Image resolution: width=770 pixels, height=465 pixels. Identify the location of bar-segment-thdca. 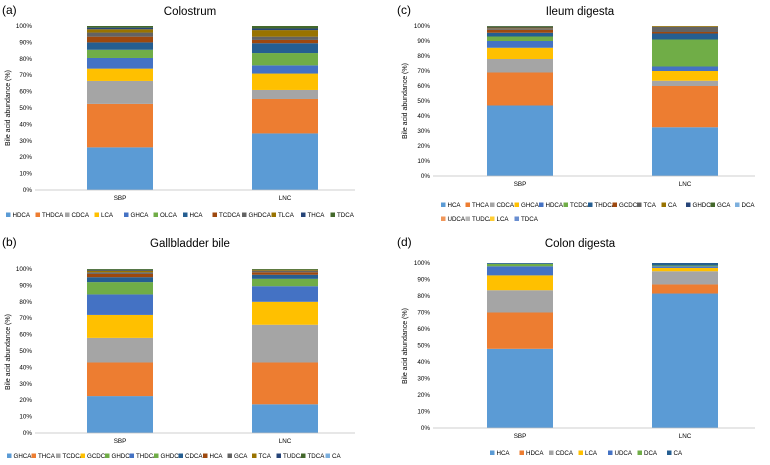
(685, 36).